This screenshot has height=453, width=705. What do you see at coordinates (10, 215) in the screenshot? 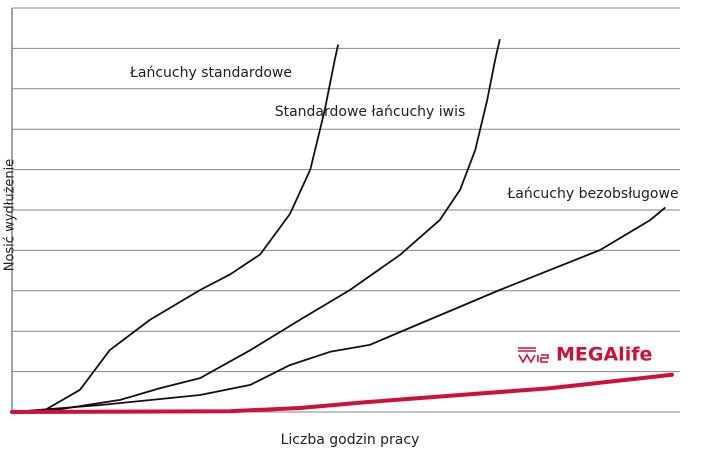
I see `y-axis-label: Nosić wydłużenie` at bounding box center [10, 215].